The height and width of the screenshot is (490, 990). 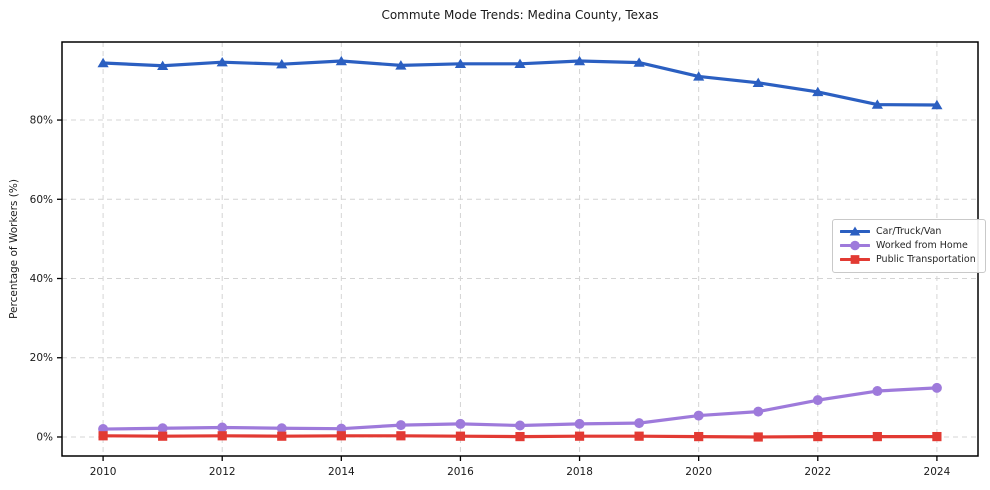 I want to click on legend-item-worked-from-home: Worked from Home, so click(x=908, y=245).